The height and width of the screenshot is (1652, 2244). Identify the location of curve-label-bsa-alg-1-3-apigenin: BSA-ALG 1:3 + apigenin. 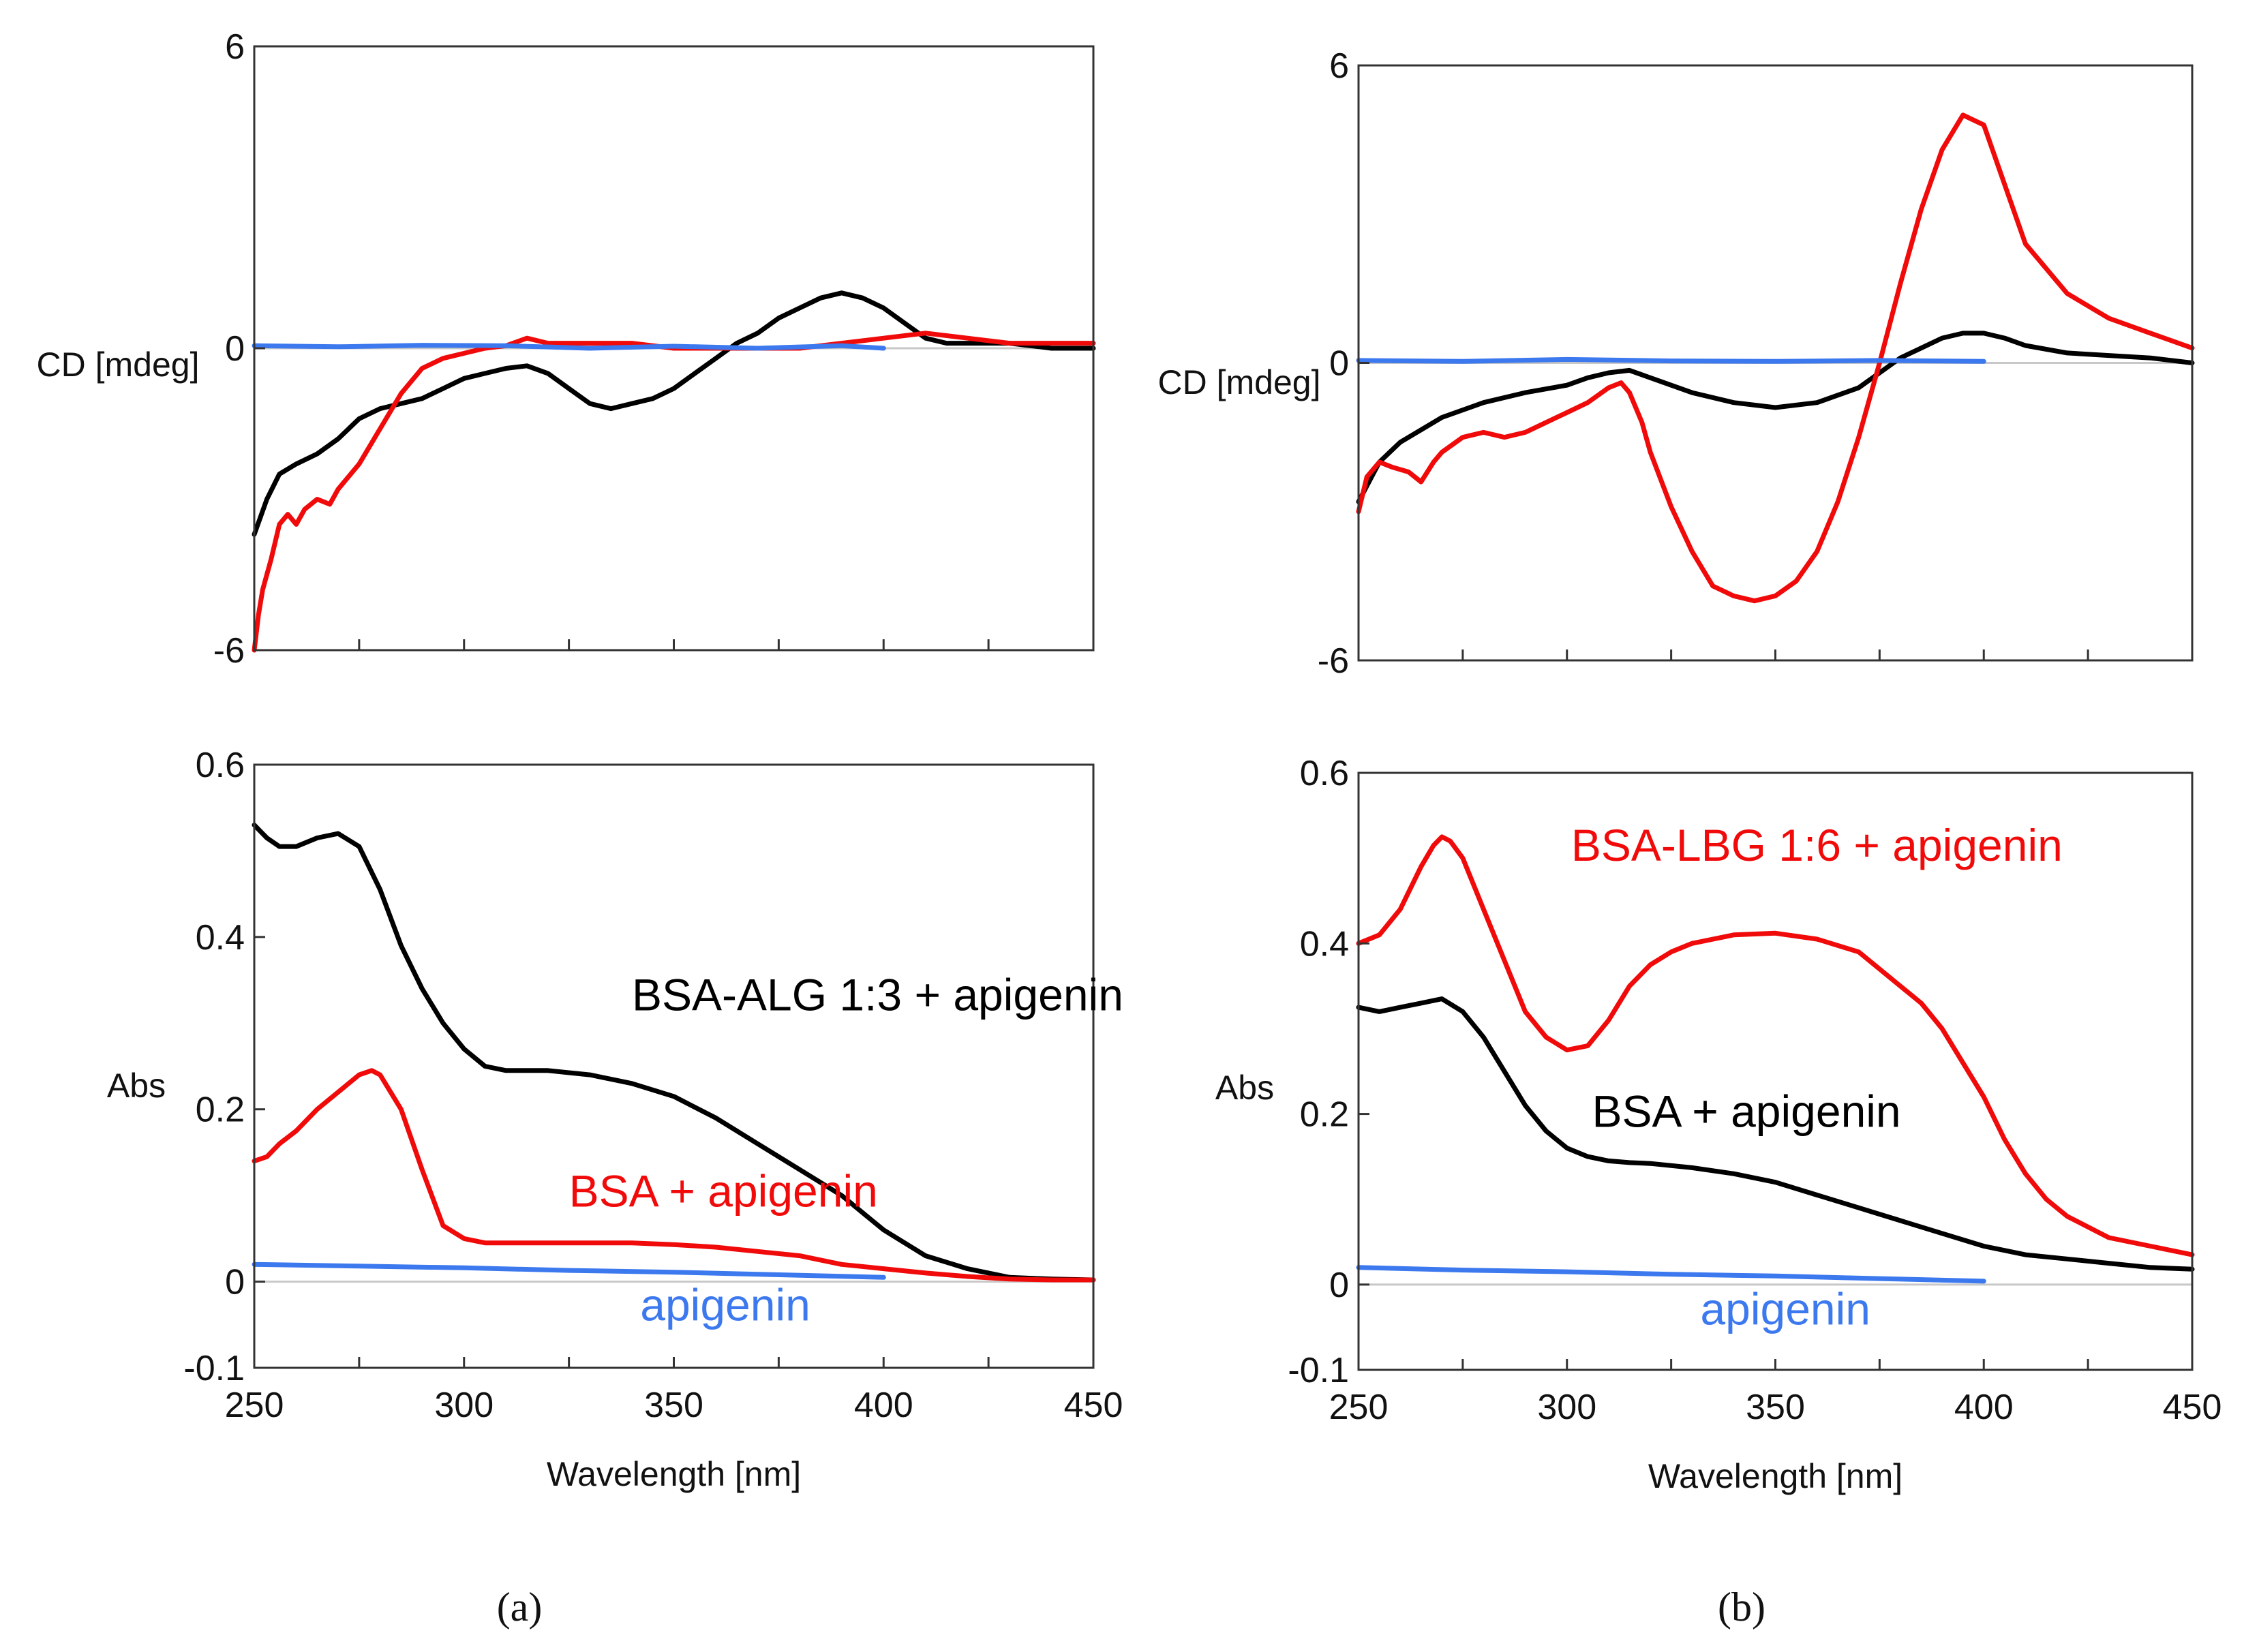
(877, 994).